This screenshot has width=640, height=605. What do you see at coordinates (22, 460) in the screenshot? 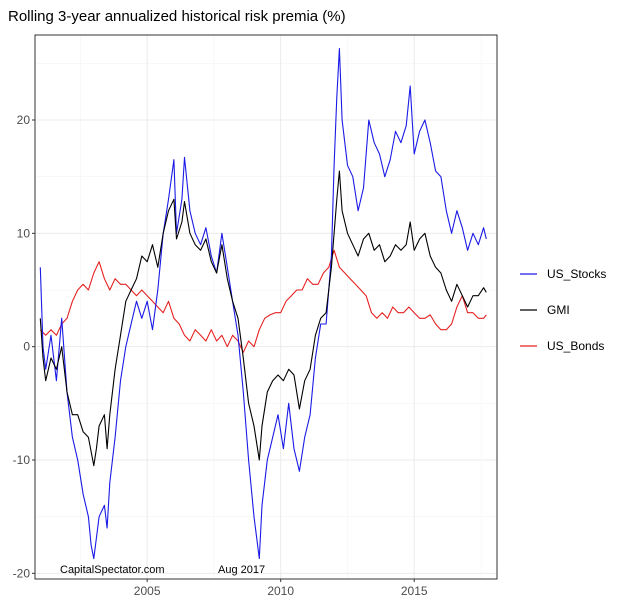
I see `y-tick-label: -10` at bounding box center [22, 460].